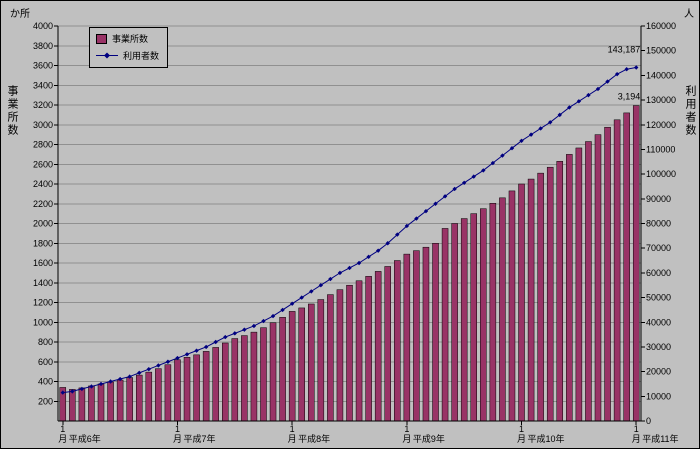 The width and height of the screenshot is (700, 449). What do you see at coordinates (690, 111) in the screenshot?
I see `right-axis-title: 利用者数` at bounding box center [690, 111].